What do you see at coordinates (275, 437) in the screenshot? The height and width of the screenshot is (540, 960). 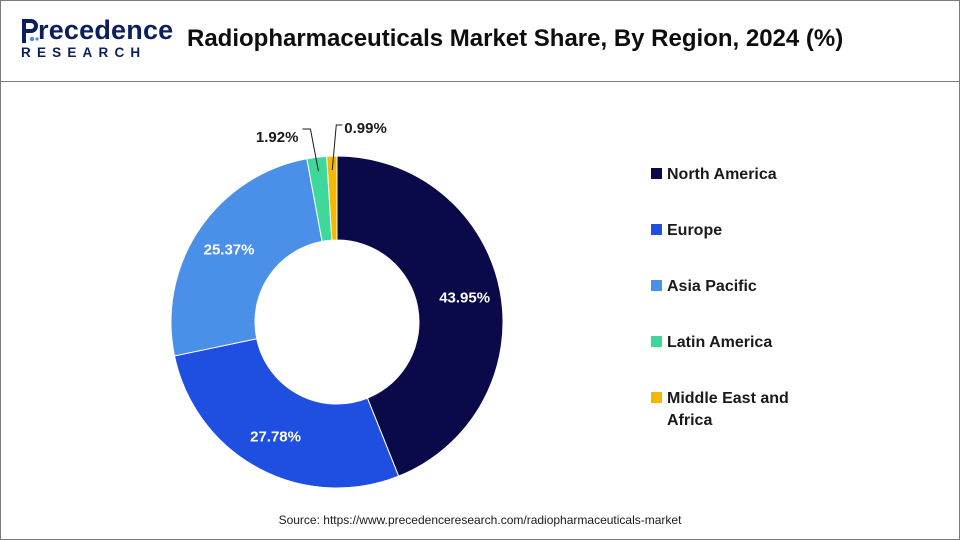 I see `data-label-europe: 27.78%` at bounding box center [275, 437].